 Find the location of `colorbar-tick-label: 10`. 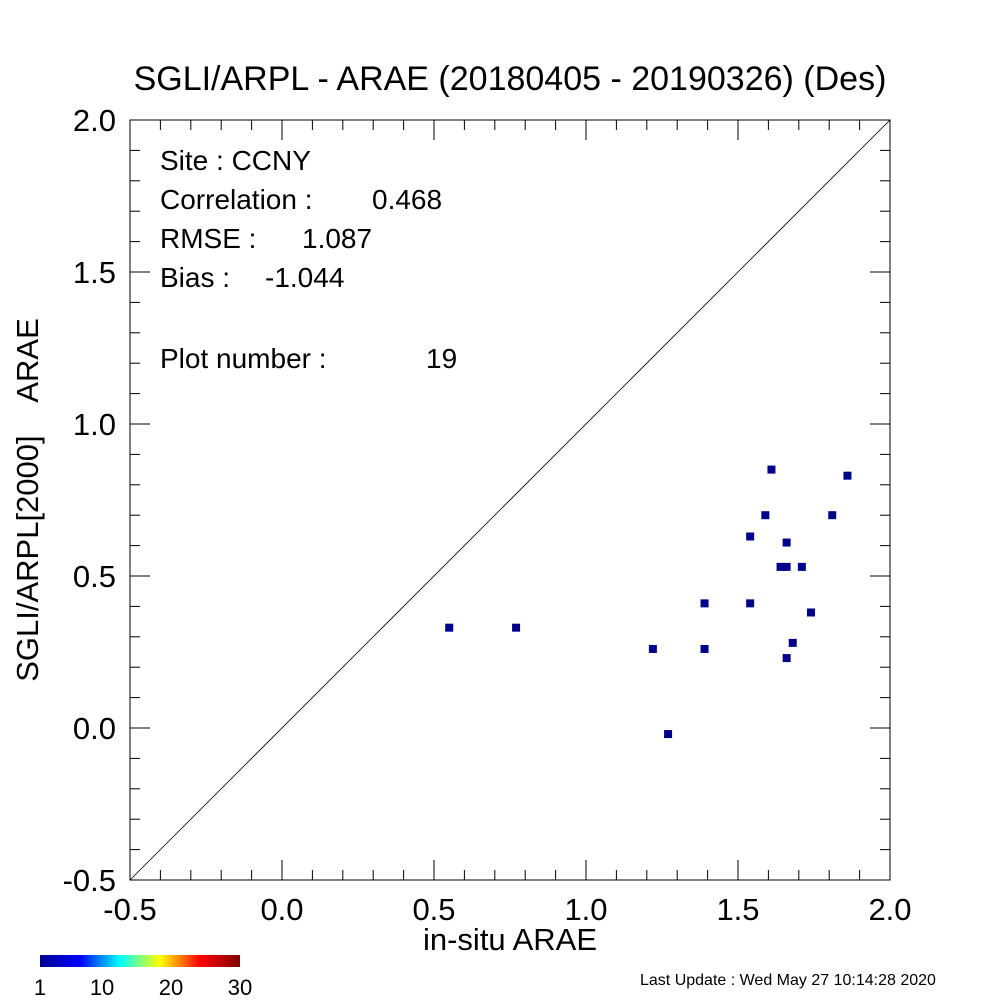

colorbar-tick-label: 10 is located at coordinates (102, 987).